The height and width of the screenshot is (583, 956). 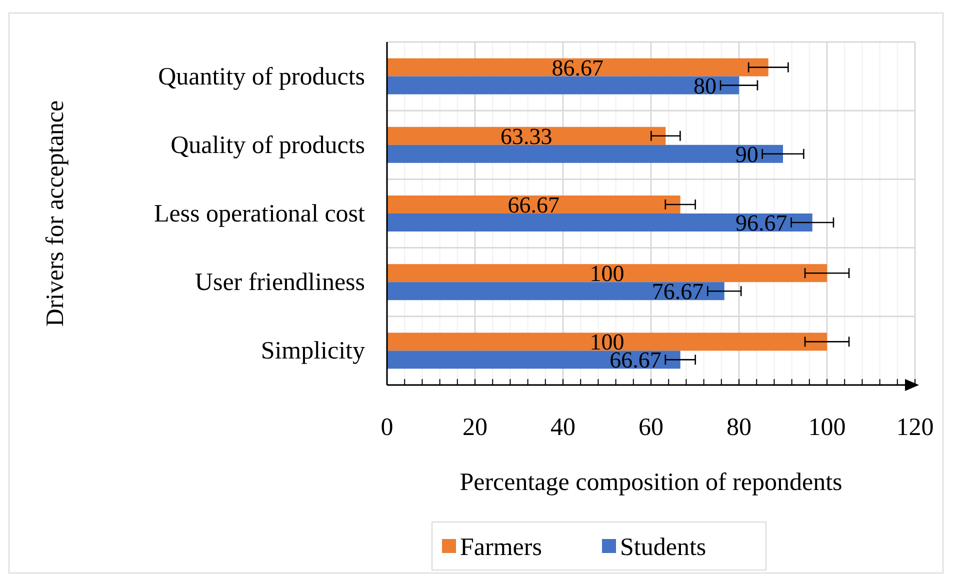 I want to click on x-tick-label: 80, so click(x=739, y=427).